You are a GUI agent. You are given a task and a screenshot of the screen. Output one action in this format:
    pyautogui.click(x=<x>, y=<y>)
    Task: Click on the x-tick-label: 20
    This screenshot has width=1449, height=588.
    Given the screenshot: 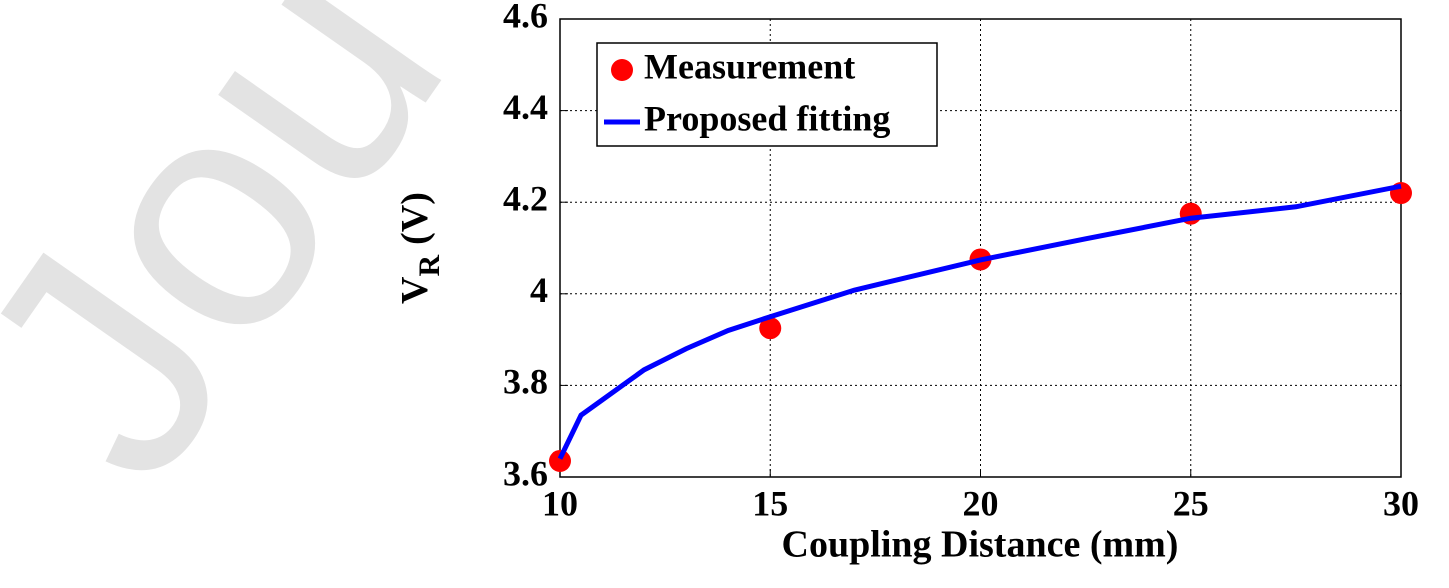 What is the action you would take?
    pyautogui.click(x=981, y=503)
    